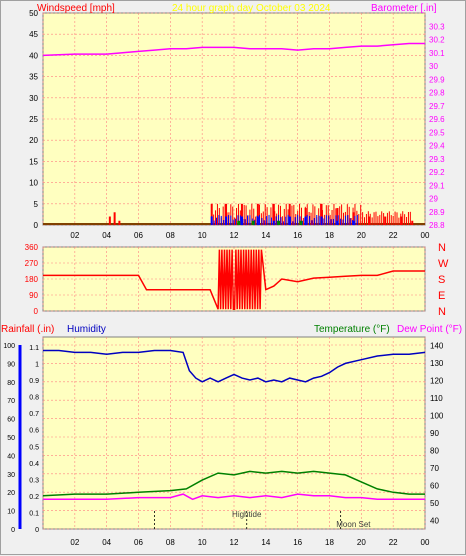 The width and height of the screenshot is (466, 556). What do you see at coordinates (437, 53) in the screenshot?
I see `barometer-ytick-label: 30.1` at bounding box center [437, 53].